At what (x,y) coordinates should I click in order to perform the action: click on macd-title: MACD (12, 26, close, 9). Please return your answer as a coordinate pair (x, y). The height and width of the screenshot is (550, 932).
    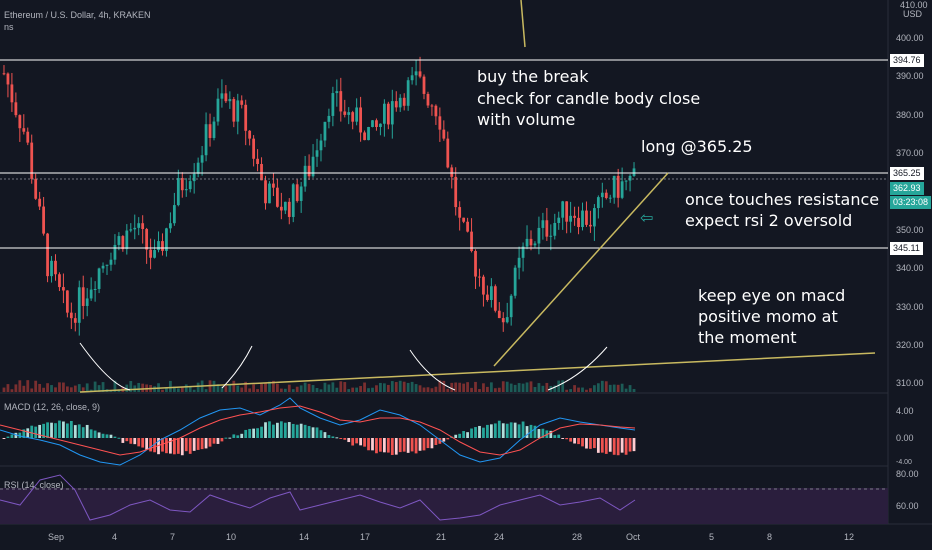
    Looking at the image, I should click on (52, 407).